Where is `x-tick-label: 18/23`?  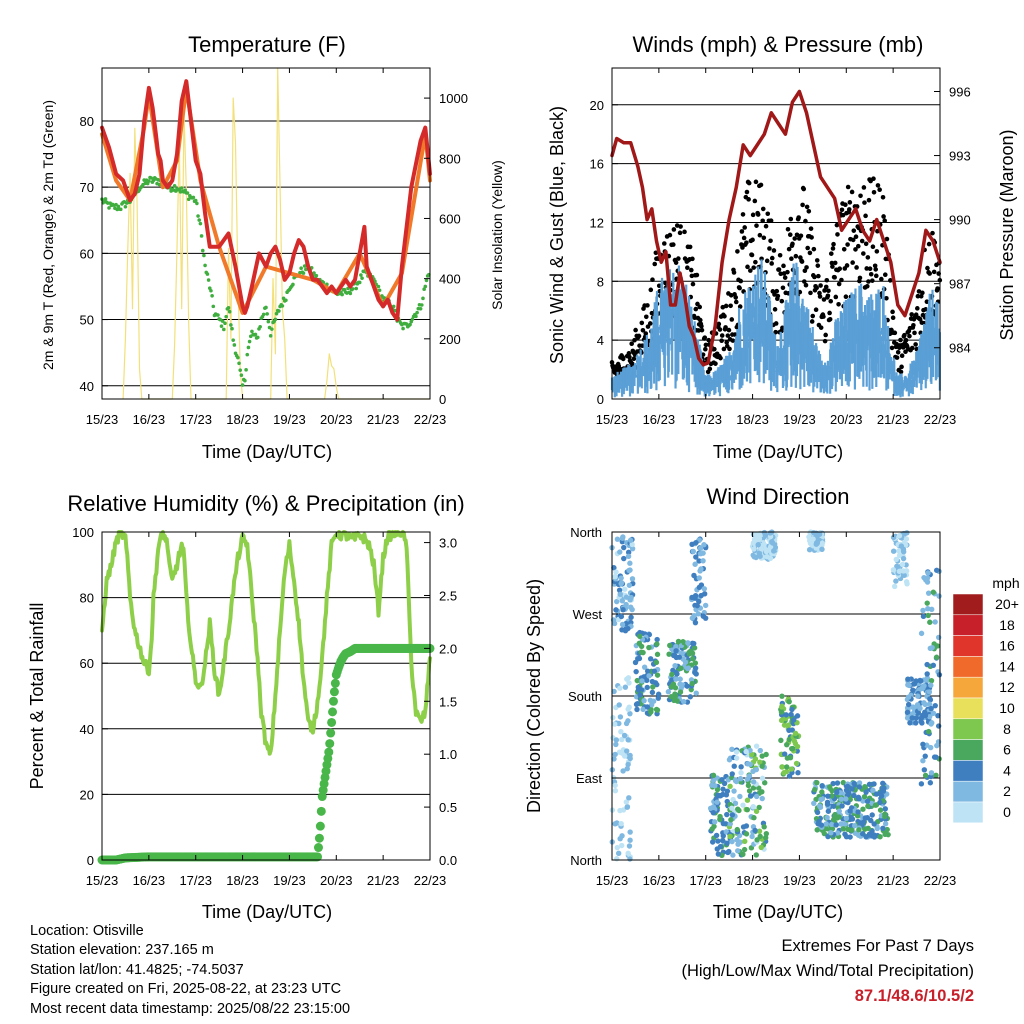 x-tick-label: 18/23 is located at coordinates (242, 419).